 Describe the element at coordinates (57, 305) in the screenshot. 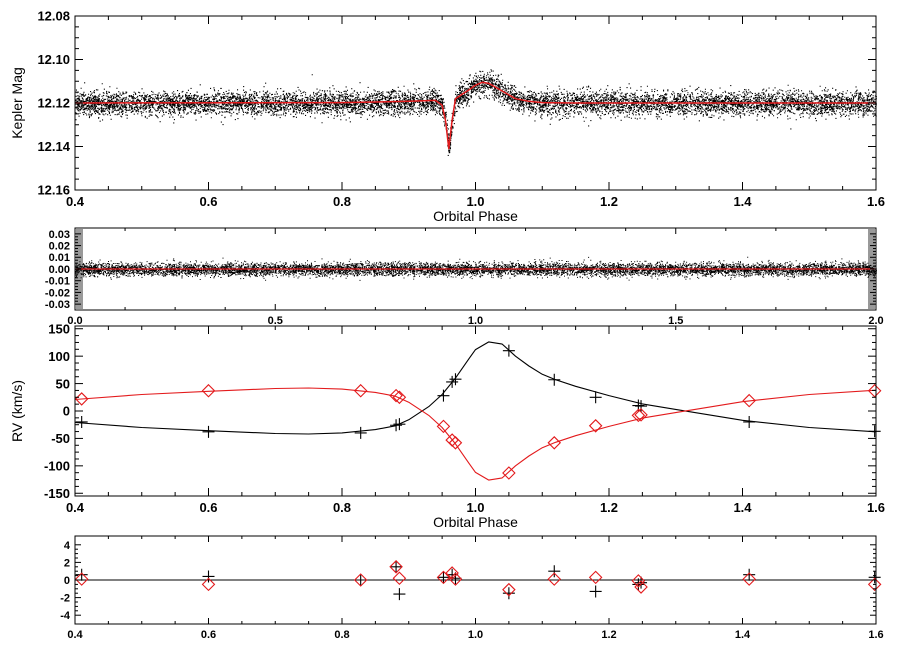

I see `y-tick-label: -0.03` at that location.